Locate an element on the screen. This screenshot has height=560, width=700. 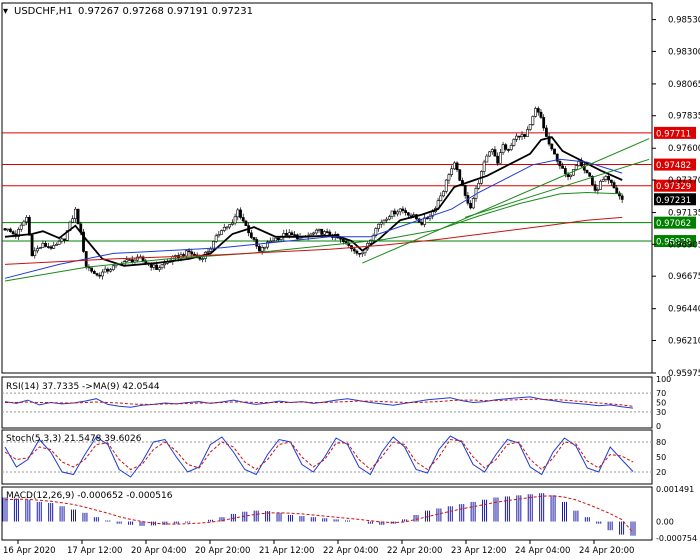
stoch-tick-label: 20 is located at coordinates (661, 472).